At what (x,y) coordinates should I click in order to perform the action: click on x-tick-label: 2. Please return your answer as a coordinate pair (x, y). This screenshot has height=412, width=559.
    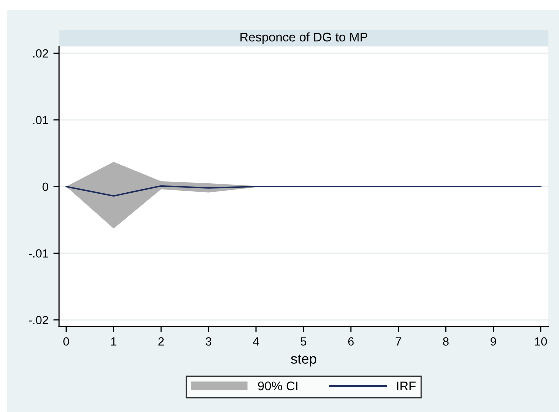
    Looking at the image, I should click on (161, 342).